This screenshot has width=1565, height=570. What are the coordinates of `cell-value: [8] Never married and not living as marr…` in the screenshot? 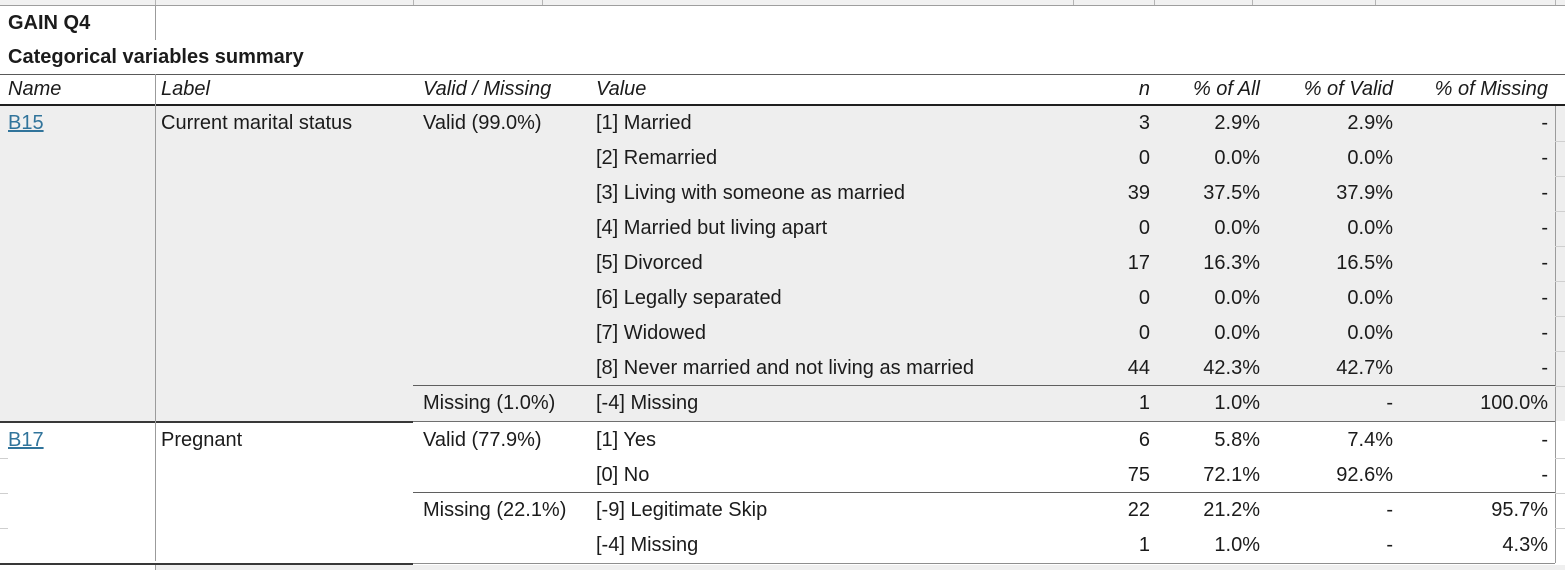 It's located at (785, 368).